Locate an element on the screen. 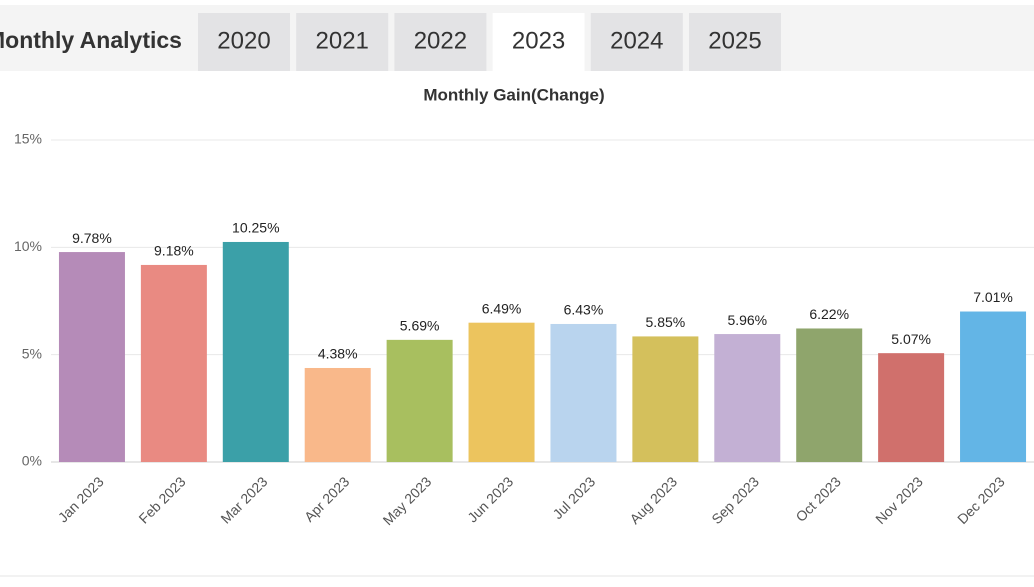 The image size is (1034, 587). value-label: 10.25% is located at coordinates (255, 228).